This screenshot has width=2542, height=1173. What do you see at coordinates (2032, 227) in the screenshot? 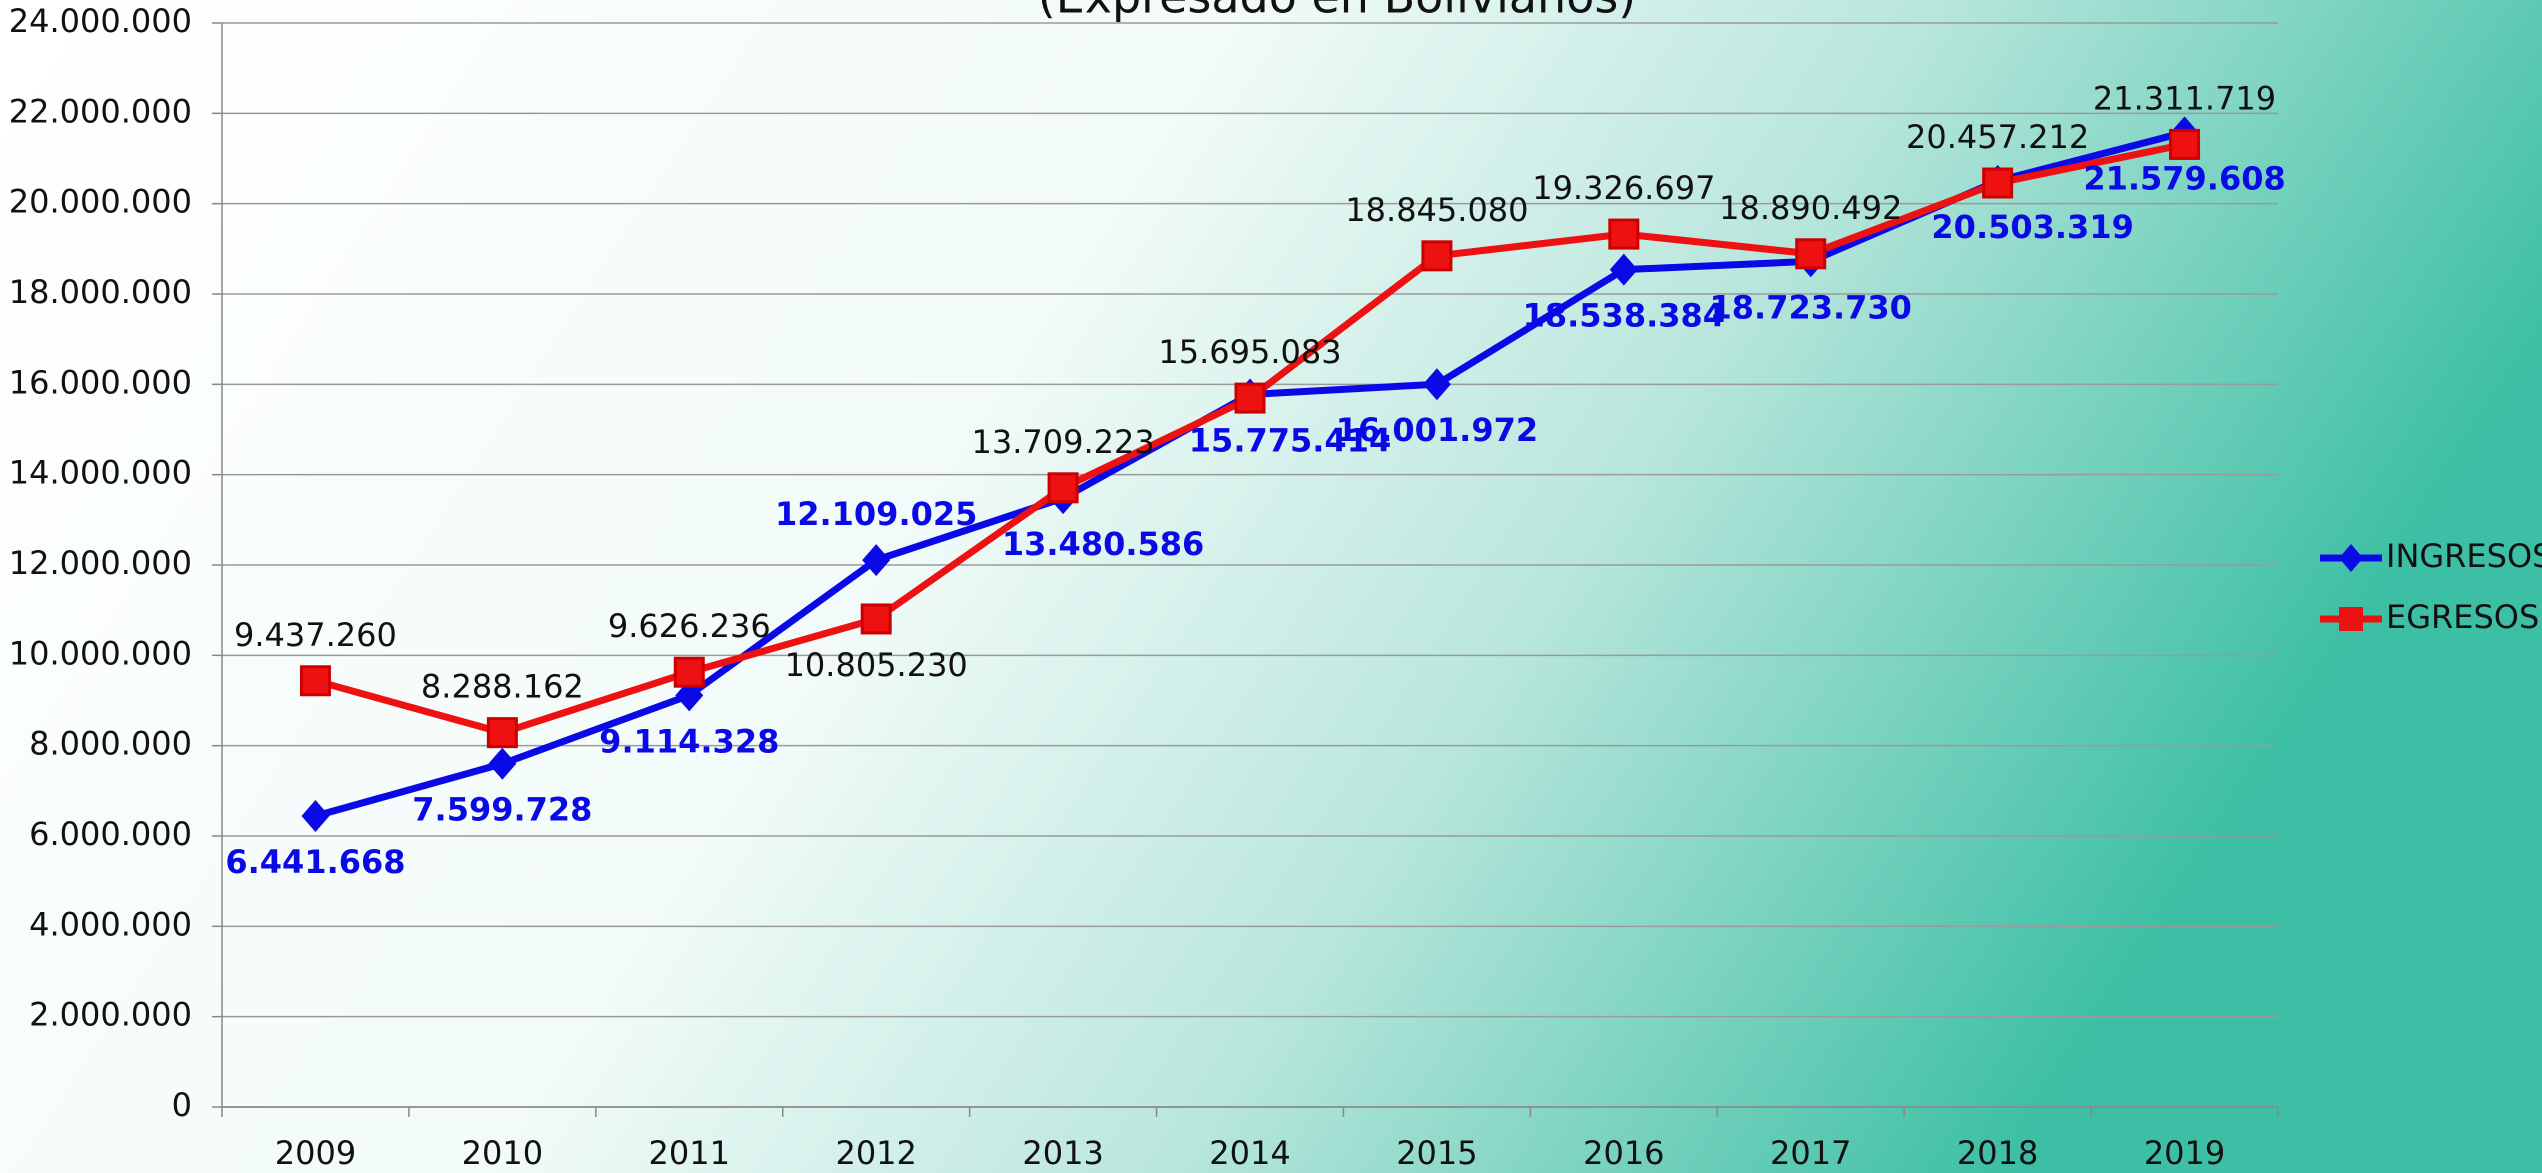
I see `data-label: 20.503.319` at bounding box center [2032, 227].